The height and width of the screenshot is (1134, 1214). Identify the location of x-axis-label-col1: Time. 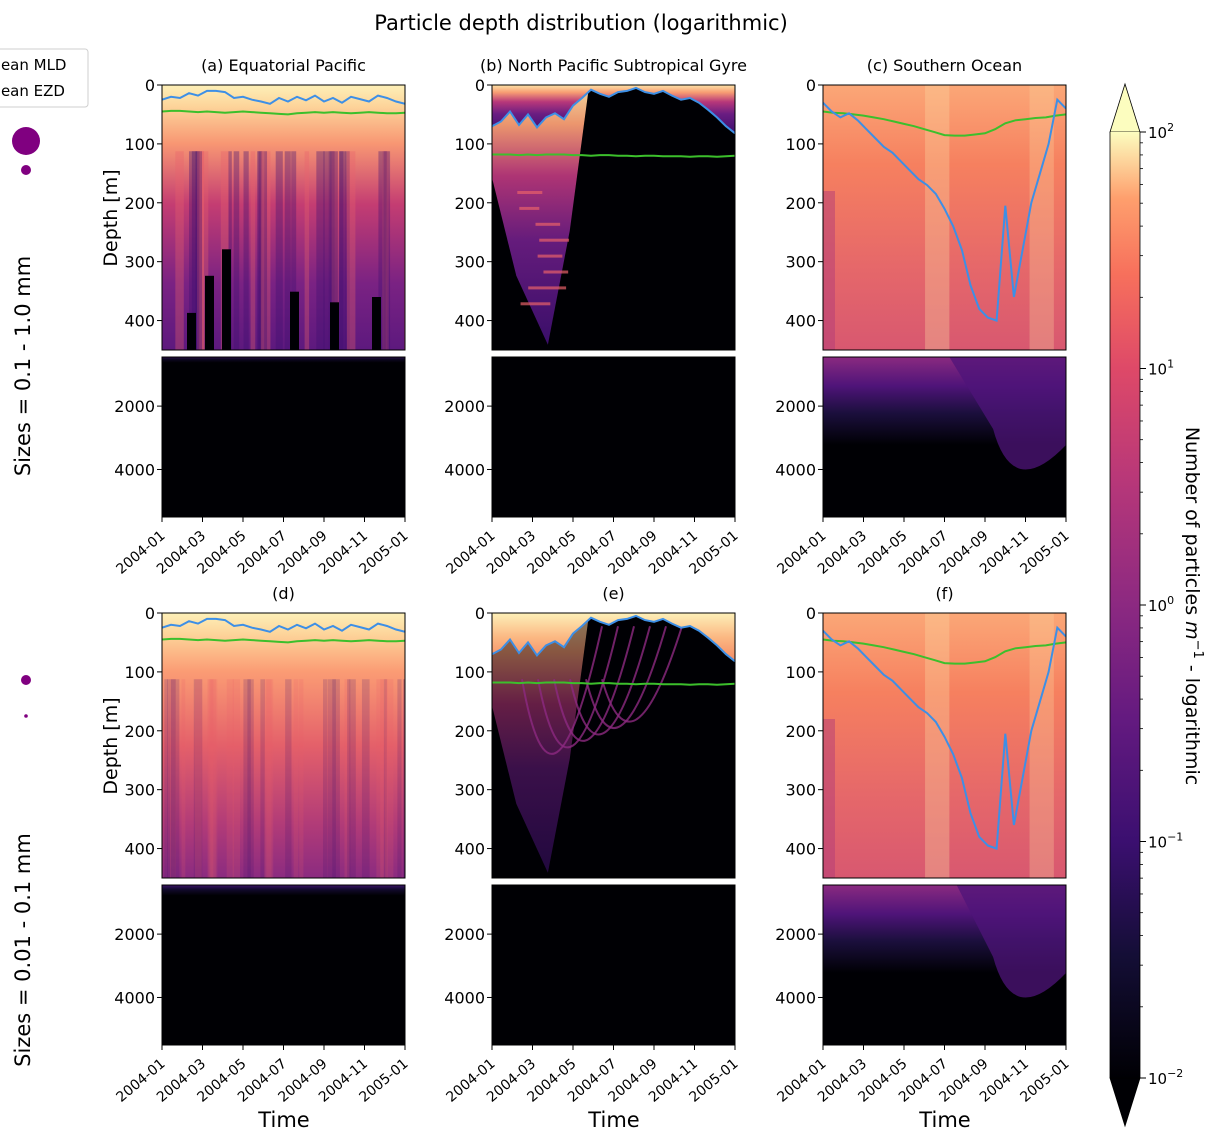
(283, 1119).